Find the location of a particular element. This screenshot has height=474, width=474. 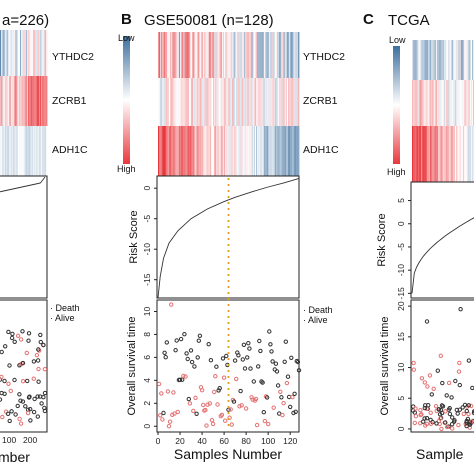

panel-b-letter: B is located at coordinates (126, 19).